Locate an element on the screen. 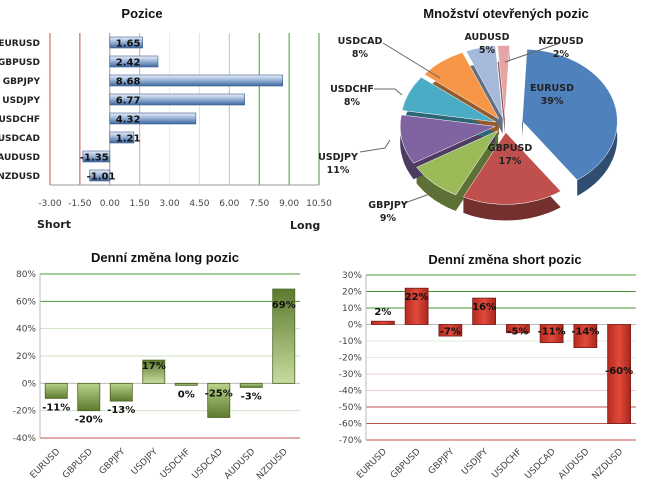 This screenshot has height=496, width=647. slice-value-label: 9% is located at coordinates (388, 218).